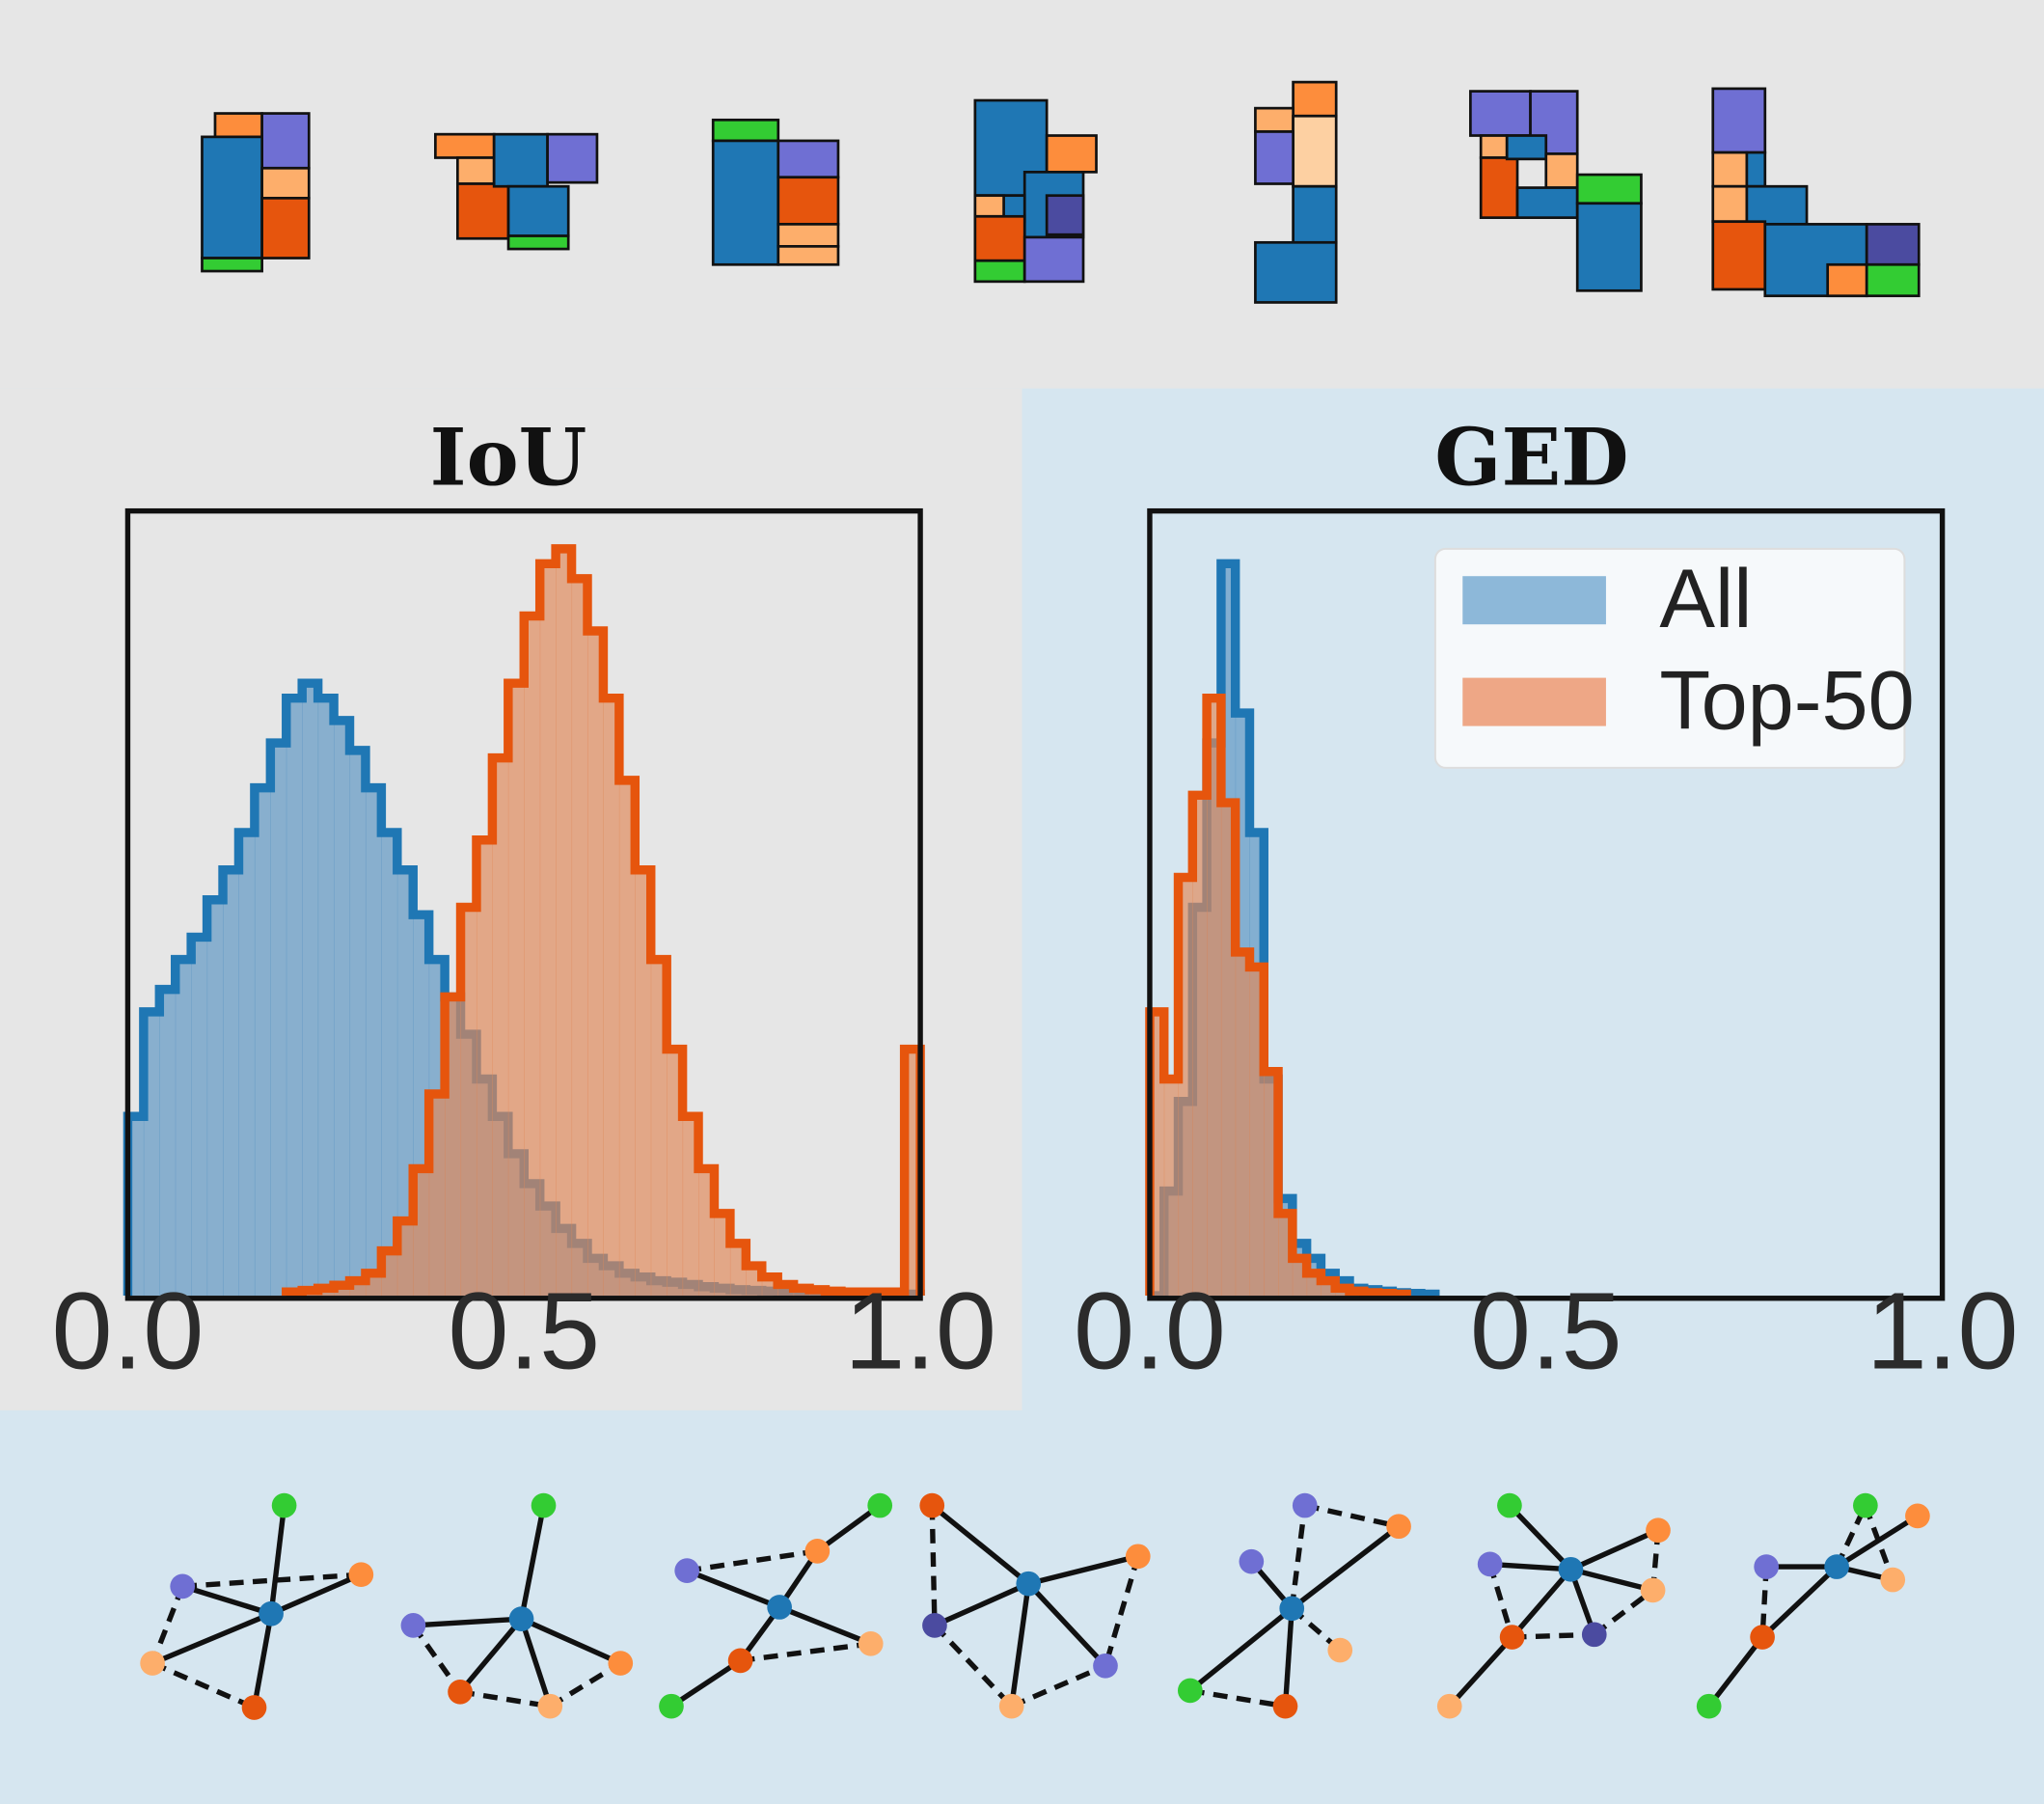 The width and height of the screenshot is (2044, 1804). Describe the element at coordinates (1546, 1332) in the screenshot. I see `ged-xtick-1: 0.5` at that location.